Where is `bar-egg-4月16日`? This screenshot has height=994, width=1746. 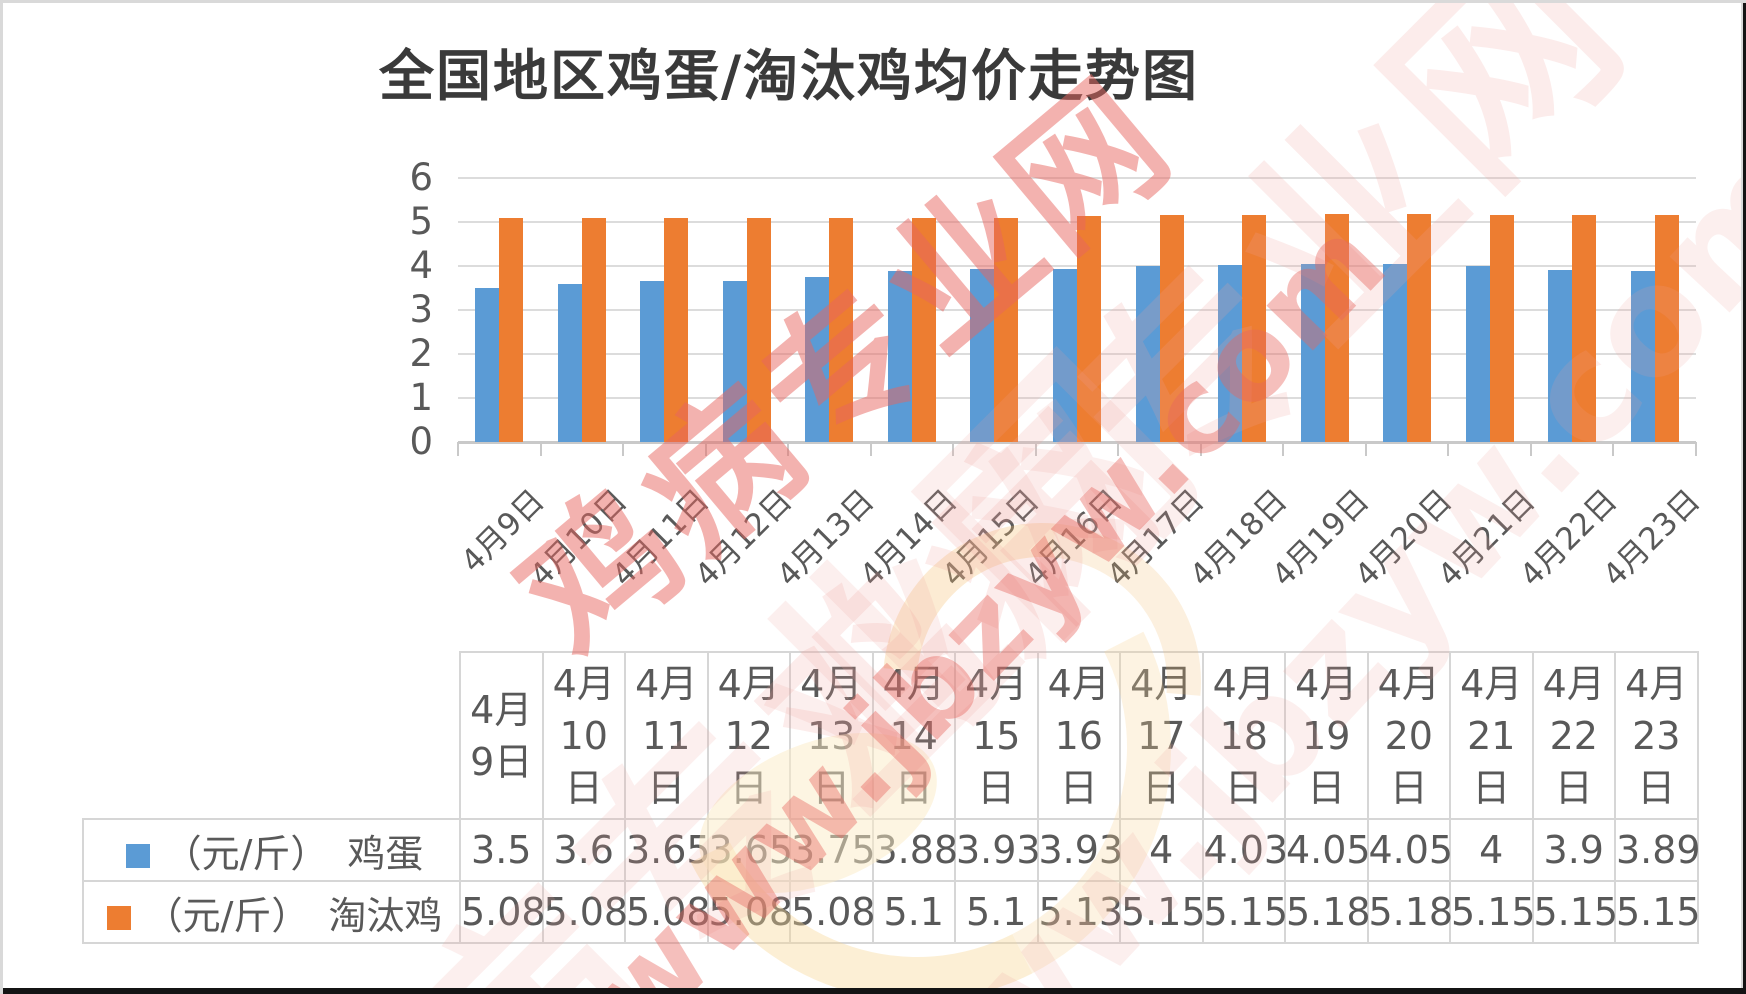 bar-egg-4月16日 is located at coordinates (1065, 355).